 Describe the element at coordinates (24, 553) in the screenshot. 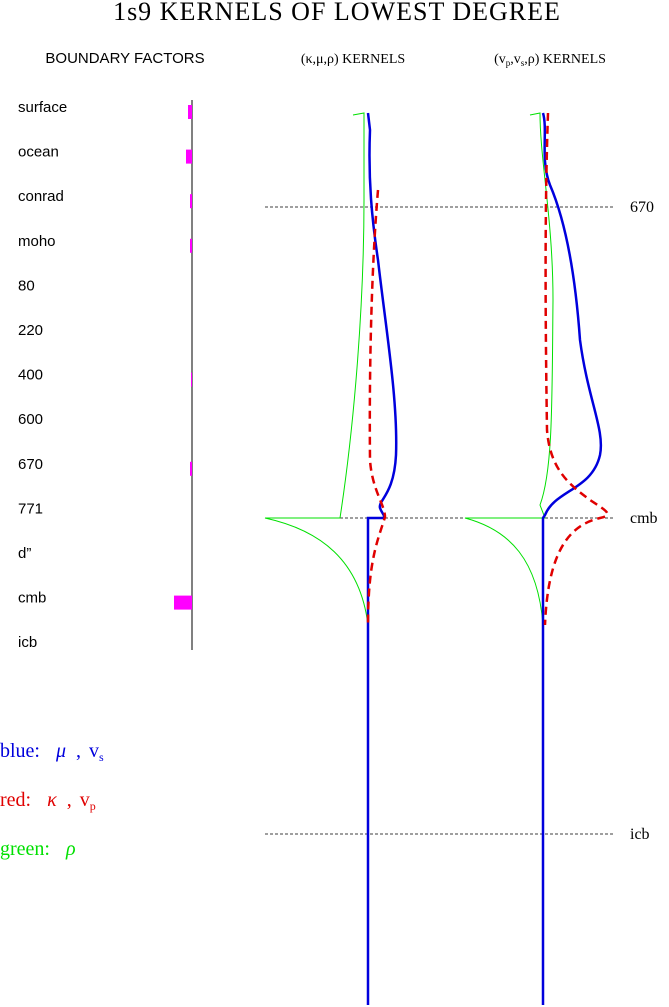

I see `boundary-label: d”` at that location.